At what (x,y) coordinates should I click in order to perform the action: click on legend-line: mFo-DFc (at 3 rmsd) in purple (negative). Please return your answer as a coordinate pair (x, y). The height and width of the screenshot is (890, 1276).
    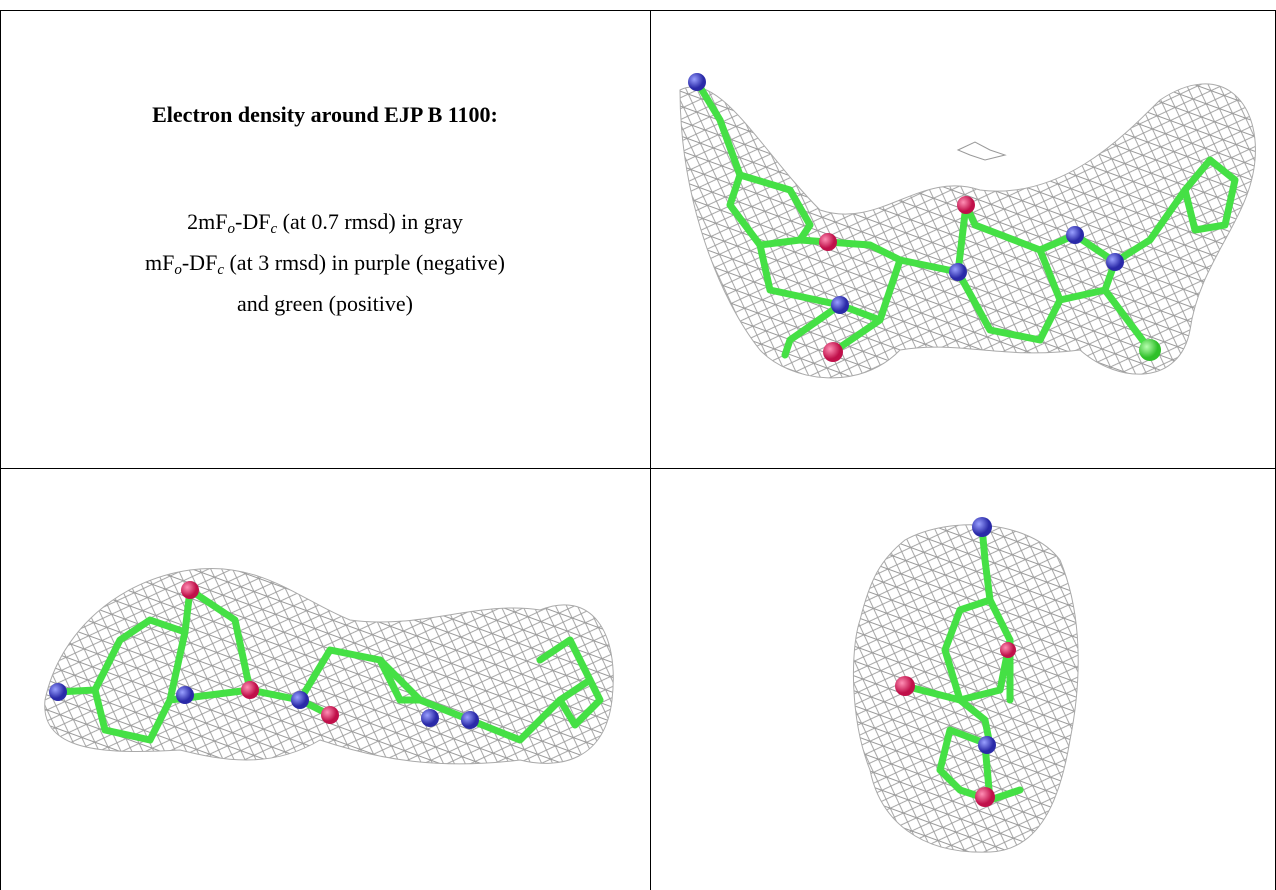
    Looking at the image, I should click on (325, 266).